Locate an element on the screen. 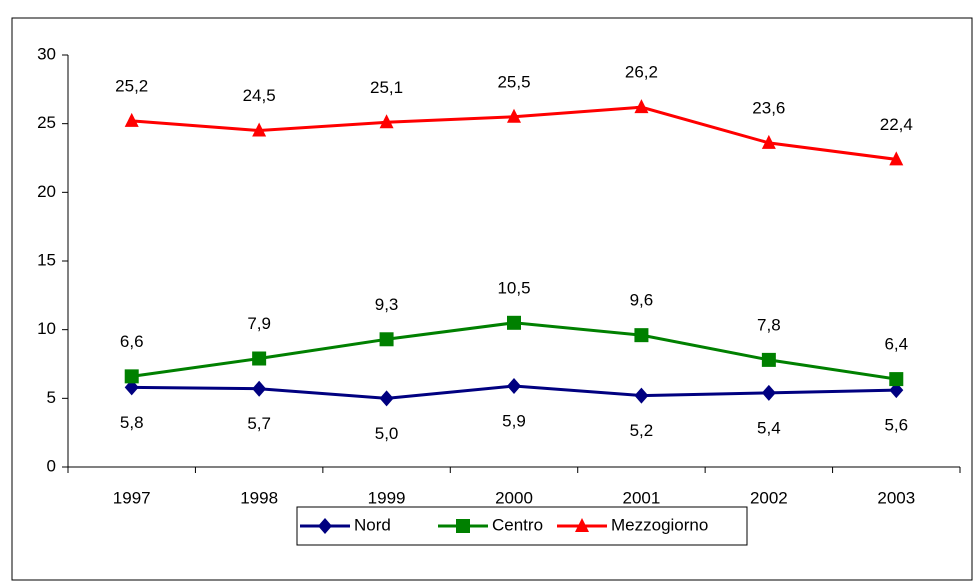  x-tick-label: 2002 is located at coordinates (769, 497).